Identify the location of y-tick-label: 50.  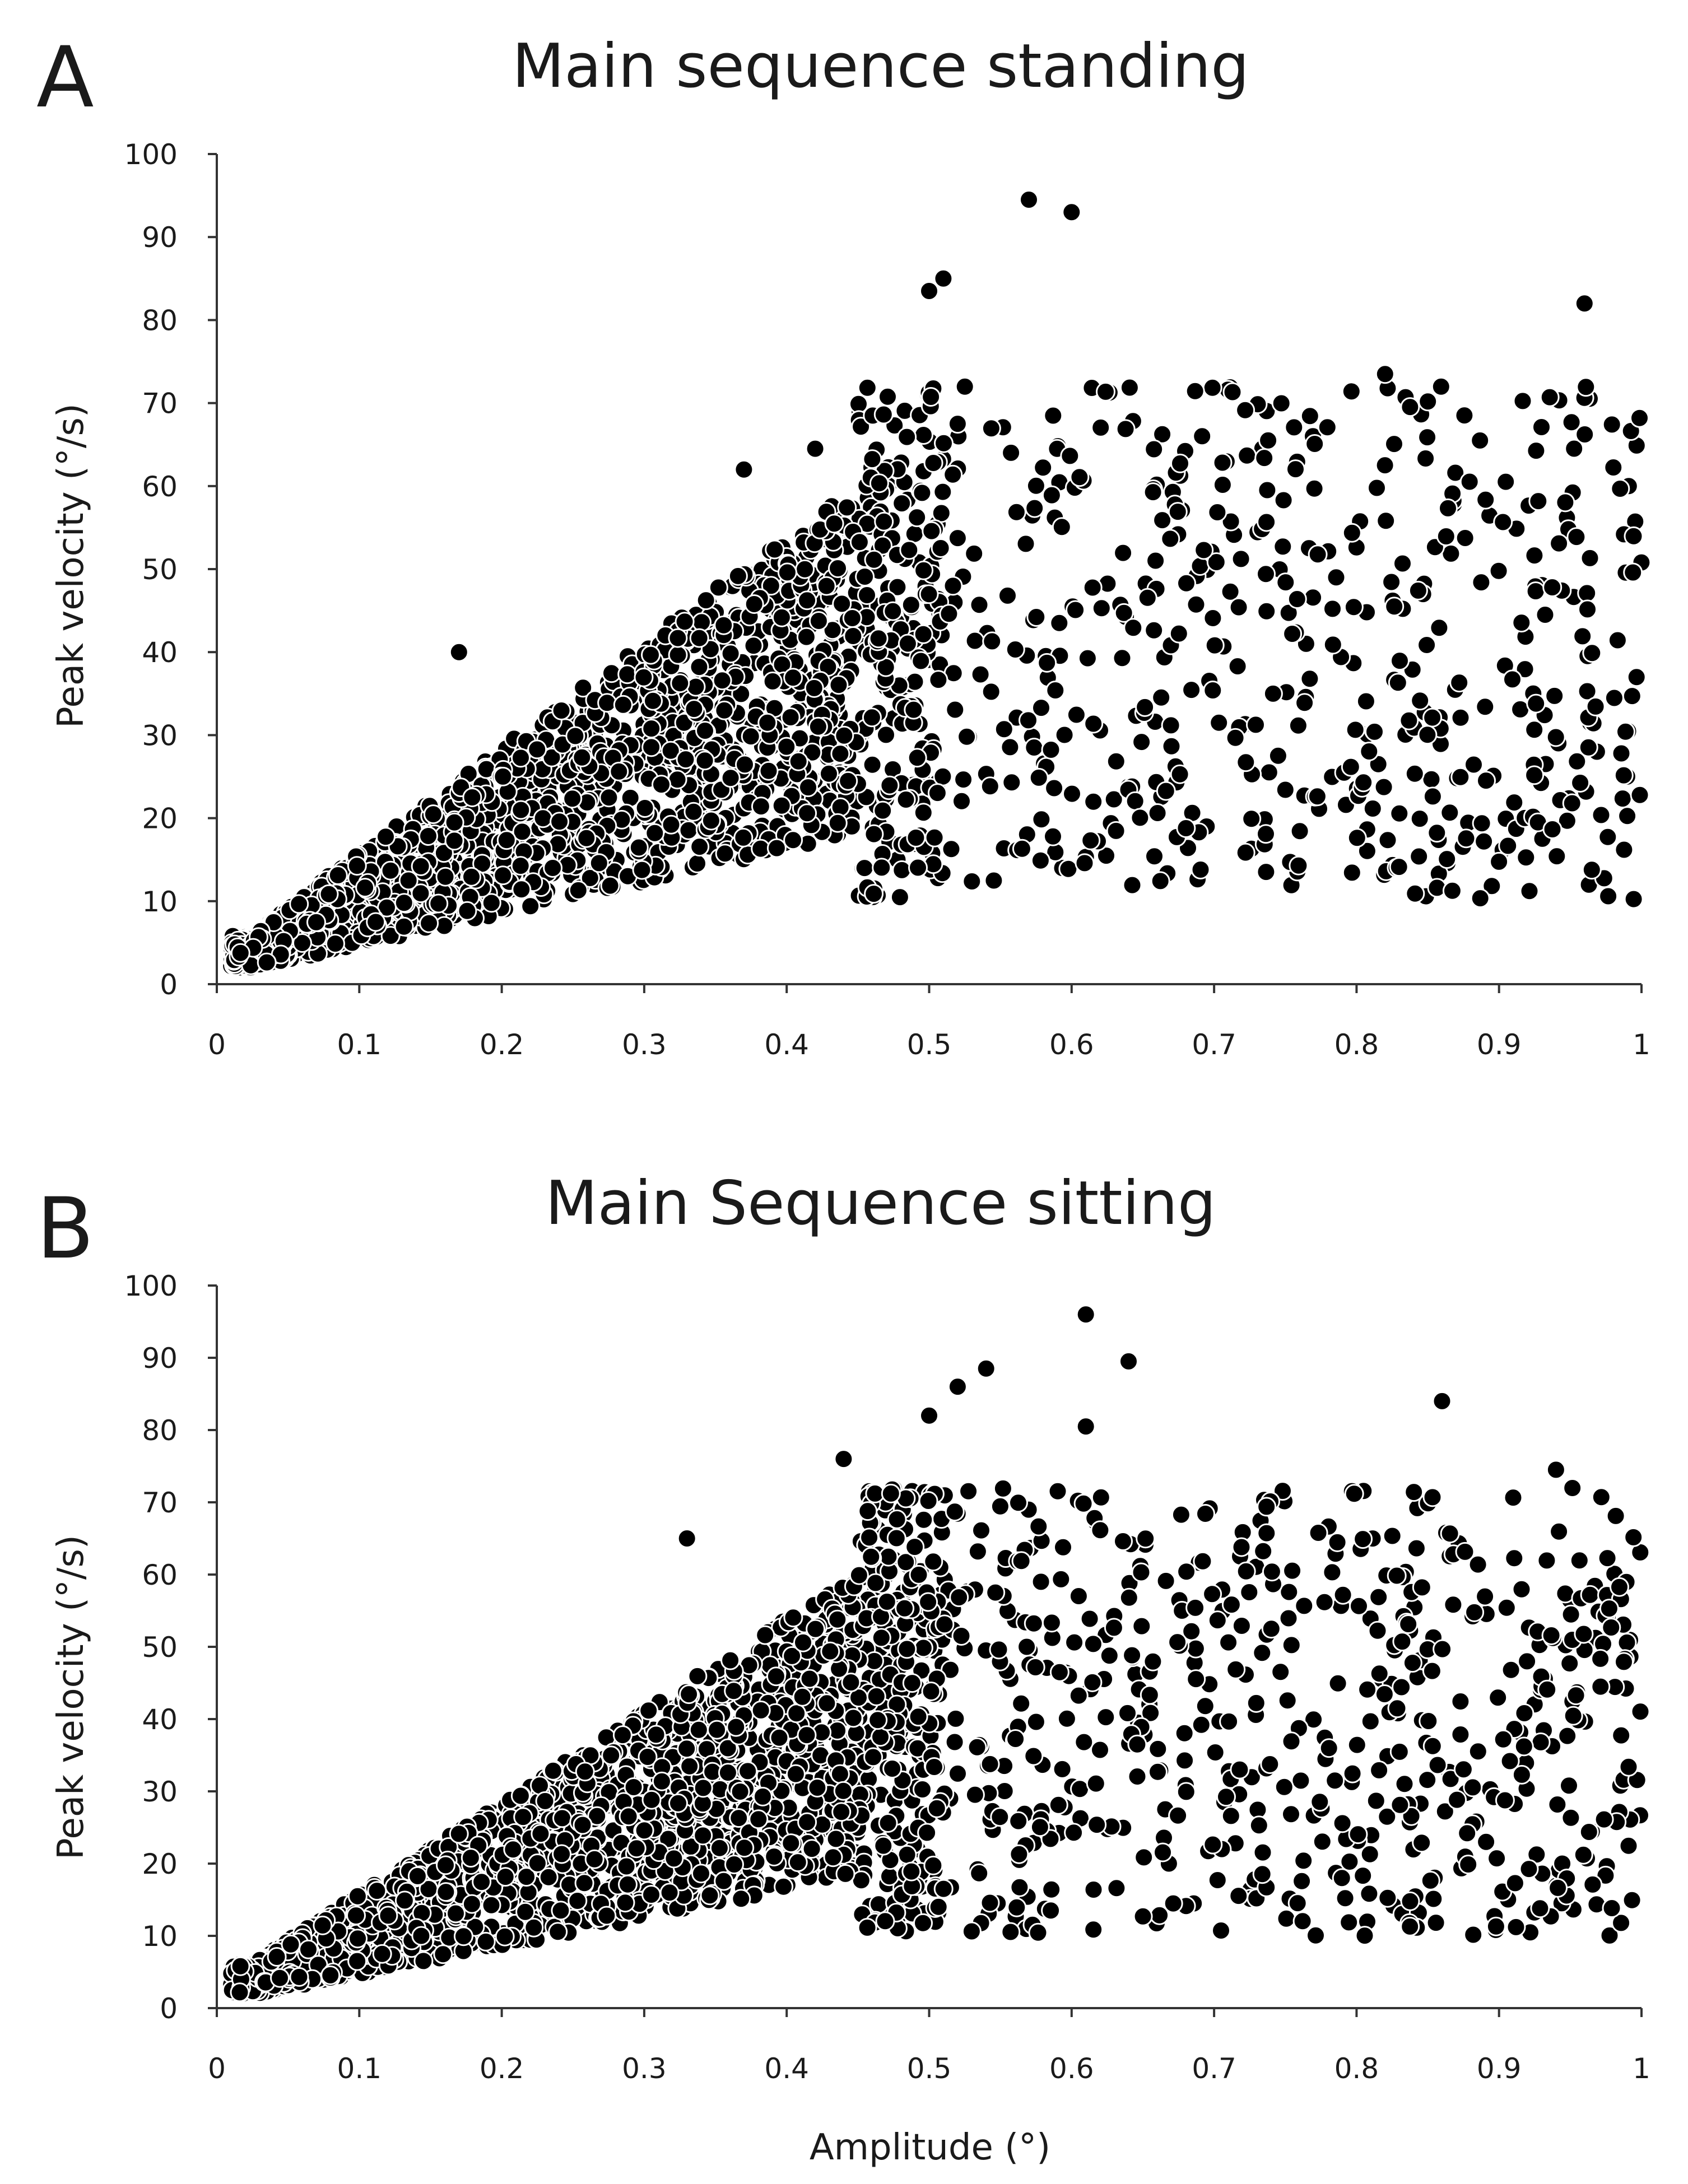
(160, 1648).